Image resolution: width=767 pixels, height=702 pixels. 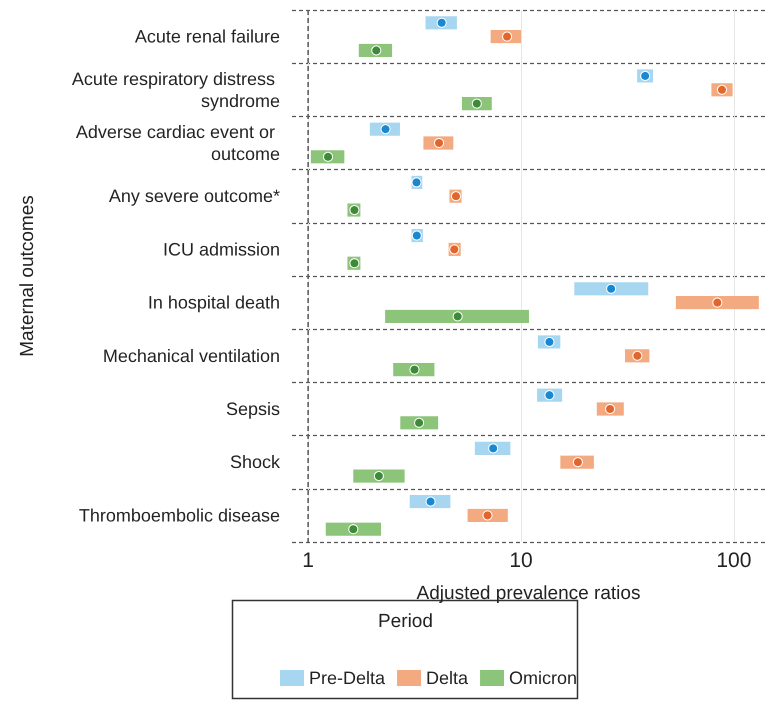 I want to click on x-tick-label: 100, so click(x=734, y=560).